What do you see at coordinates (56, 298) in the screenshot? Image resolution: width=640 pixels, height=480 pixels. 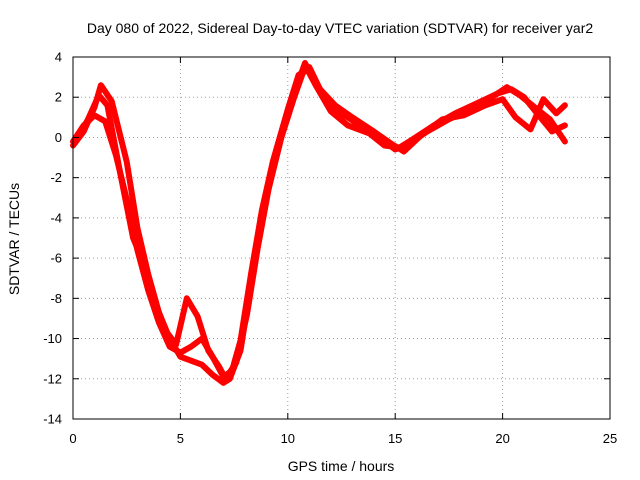 I see `y-tick-label: -8` at bounding box center [56, 298].